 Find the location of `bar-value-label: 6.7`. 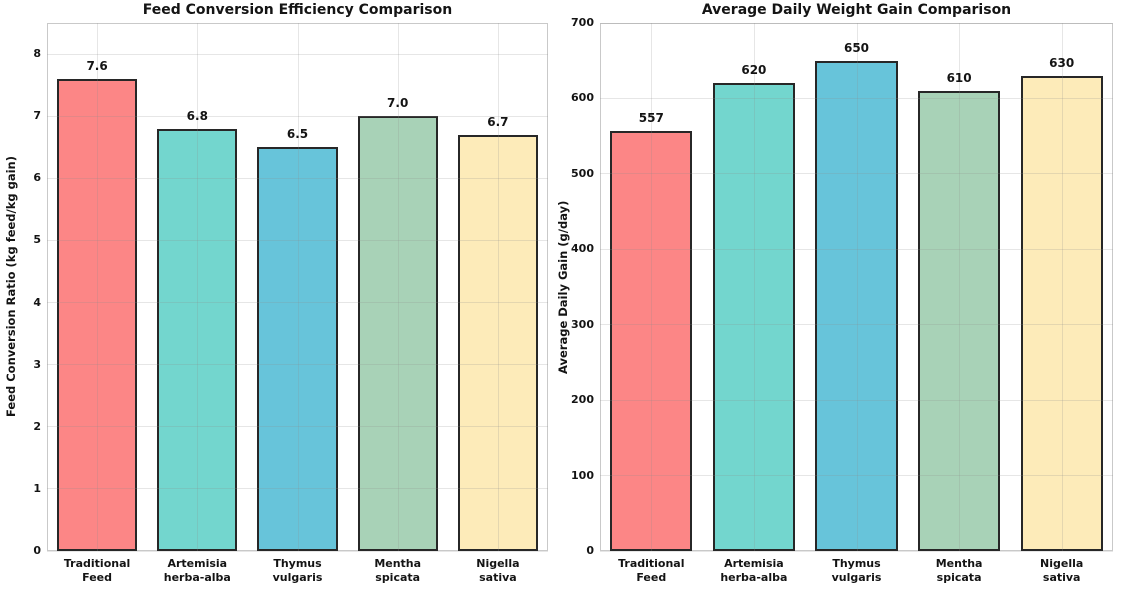

bar-value-label: 6.7 is located at coordinates (498, 121).